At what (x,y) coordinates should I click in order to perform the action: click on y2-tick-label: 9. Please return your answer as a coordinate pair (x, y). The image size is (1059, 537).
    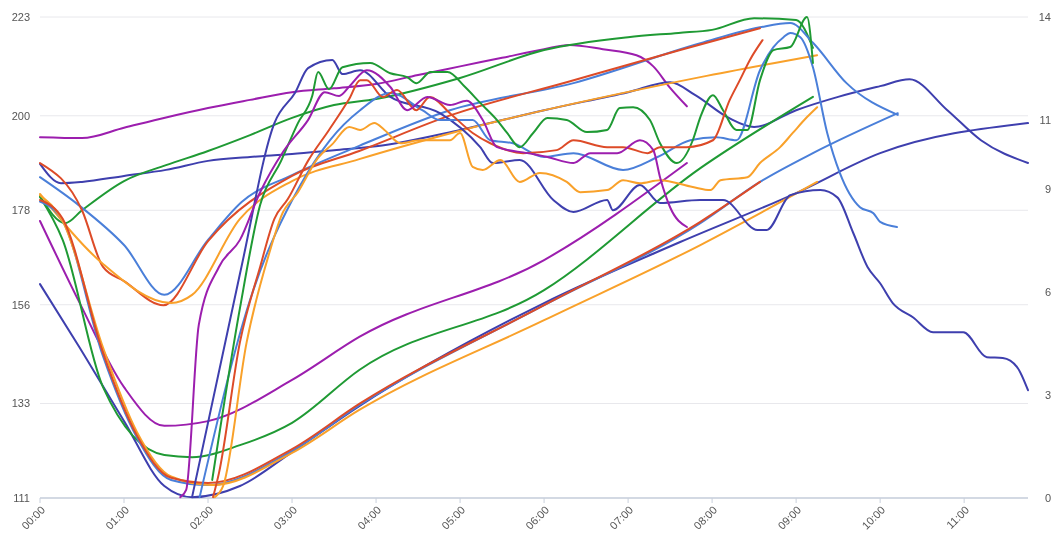
    Looking at the image, I should click on (1047, 188).